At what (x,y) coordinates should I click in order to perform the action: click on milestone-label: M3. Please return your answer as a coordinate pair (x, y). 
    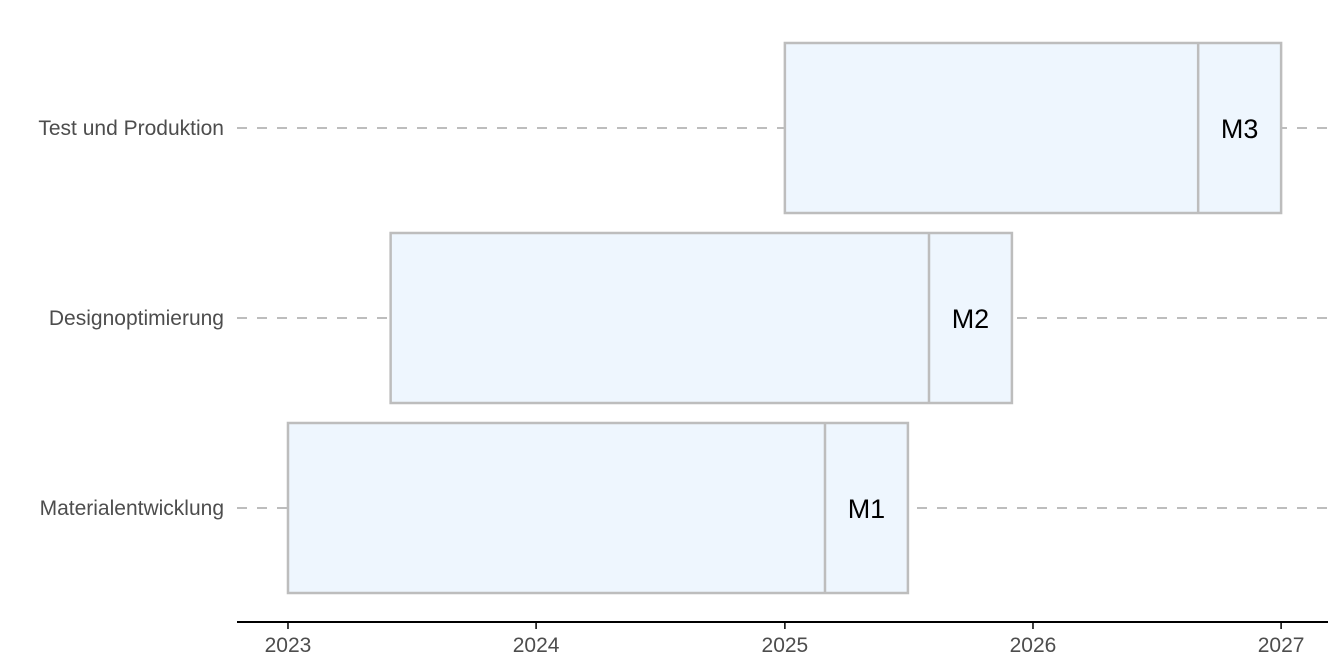
    Looking at the image, I should click on (1240, 129).